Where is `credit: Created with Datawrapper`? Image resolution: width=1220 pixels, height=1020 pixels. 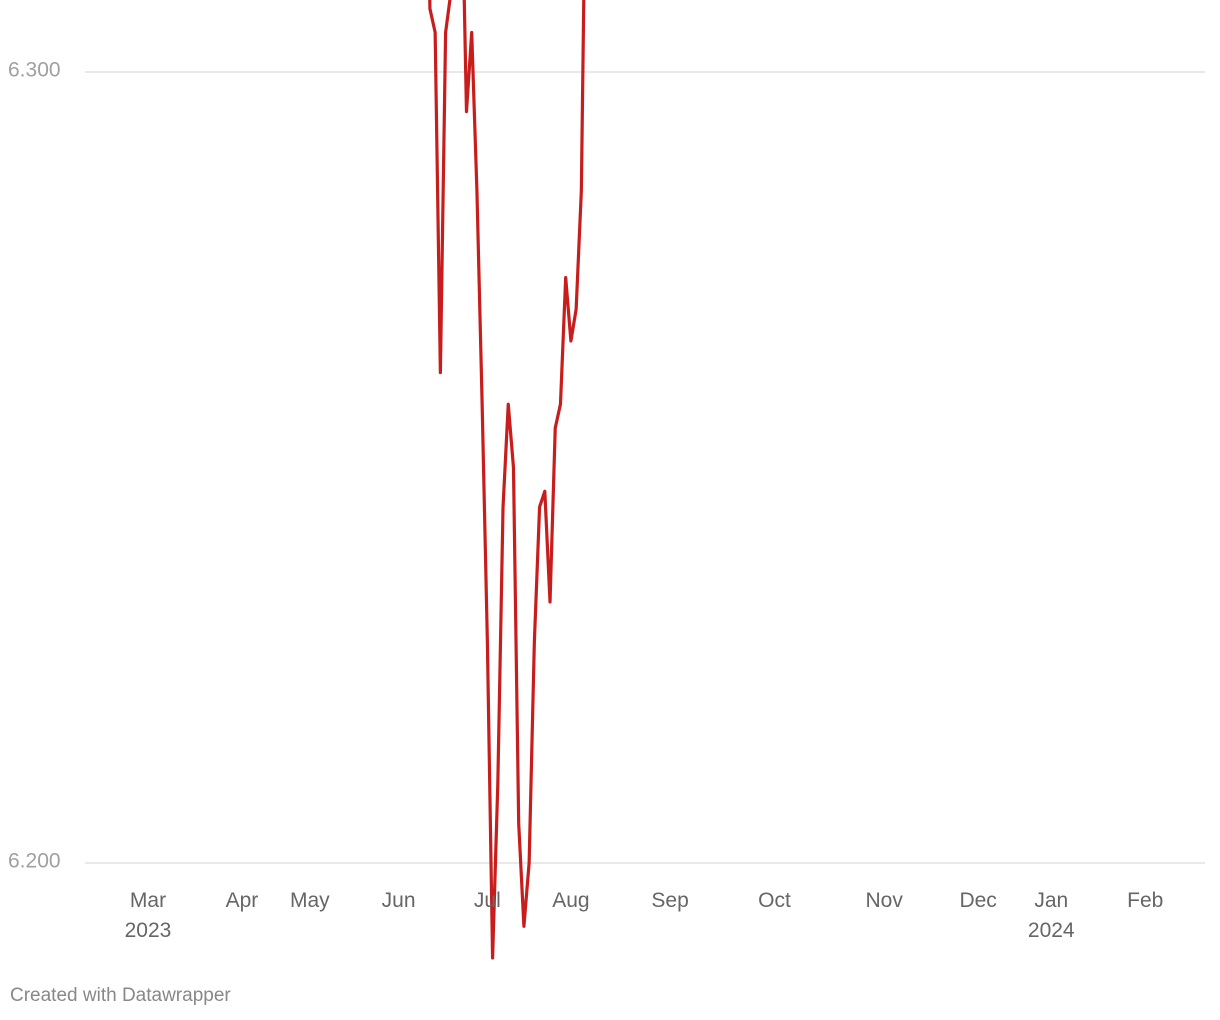
credit: Created with Datawrapper is located at coordinates (120, 995).